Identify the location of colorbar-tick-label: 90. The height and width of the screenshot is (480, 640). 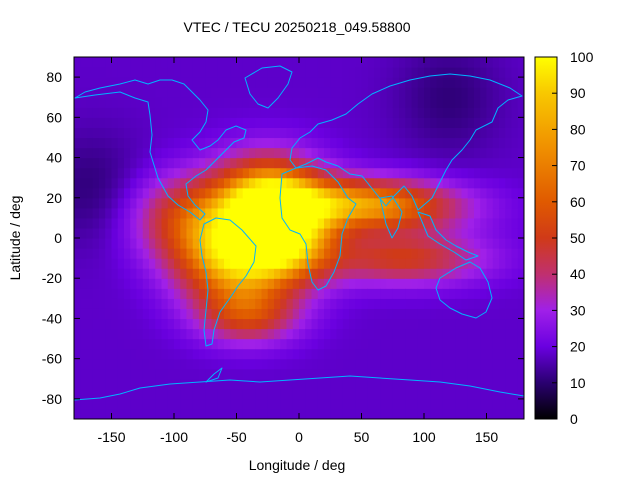
(578, 93).